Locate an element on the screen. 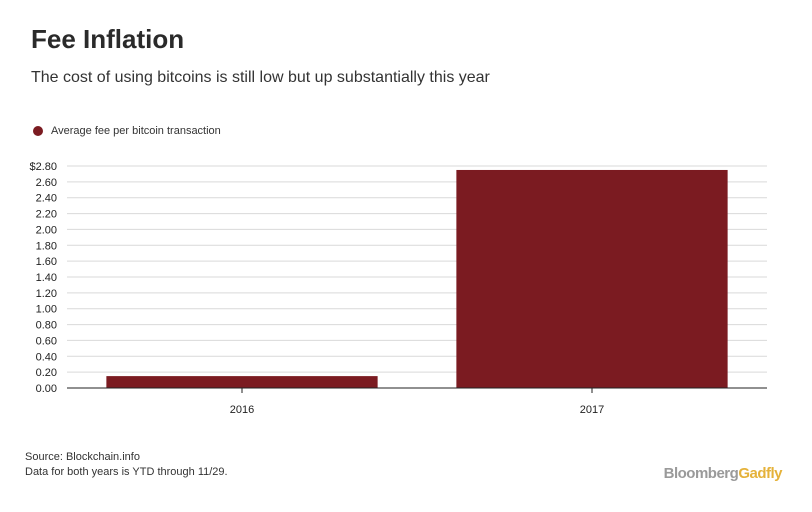 This screenshot has width=812, height=512. y-tick-label: 1.00 is located at coordinates (46, 310).